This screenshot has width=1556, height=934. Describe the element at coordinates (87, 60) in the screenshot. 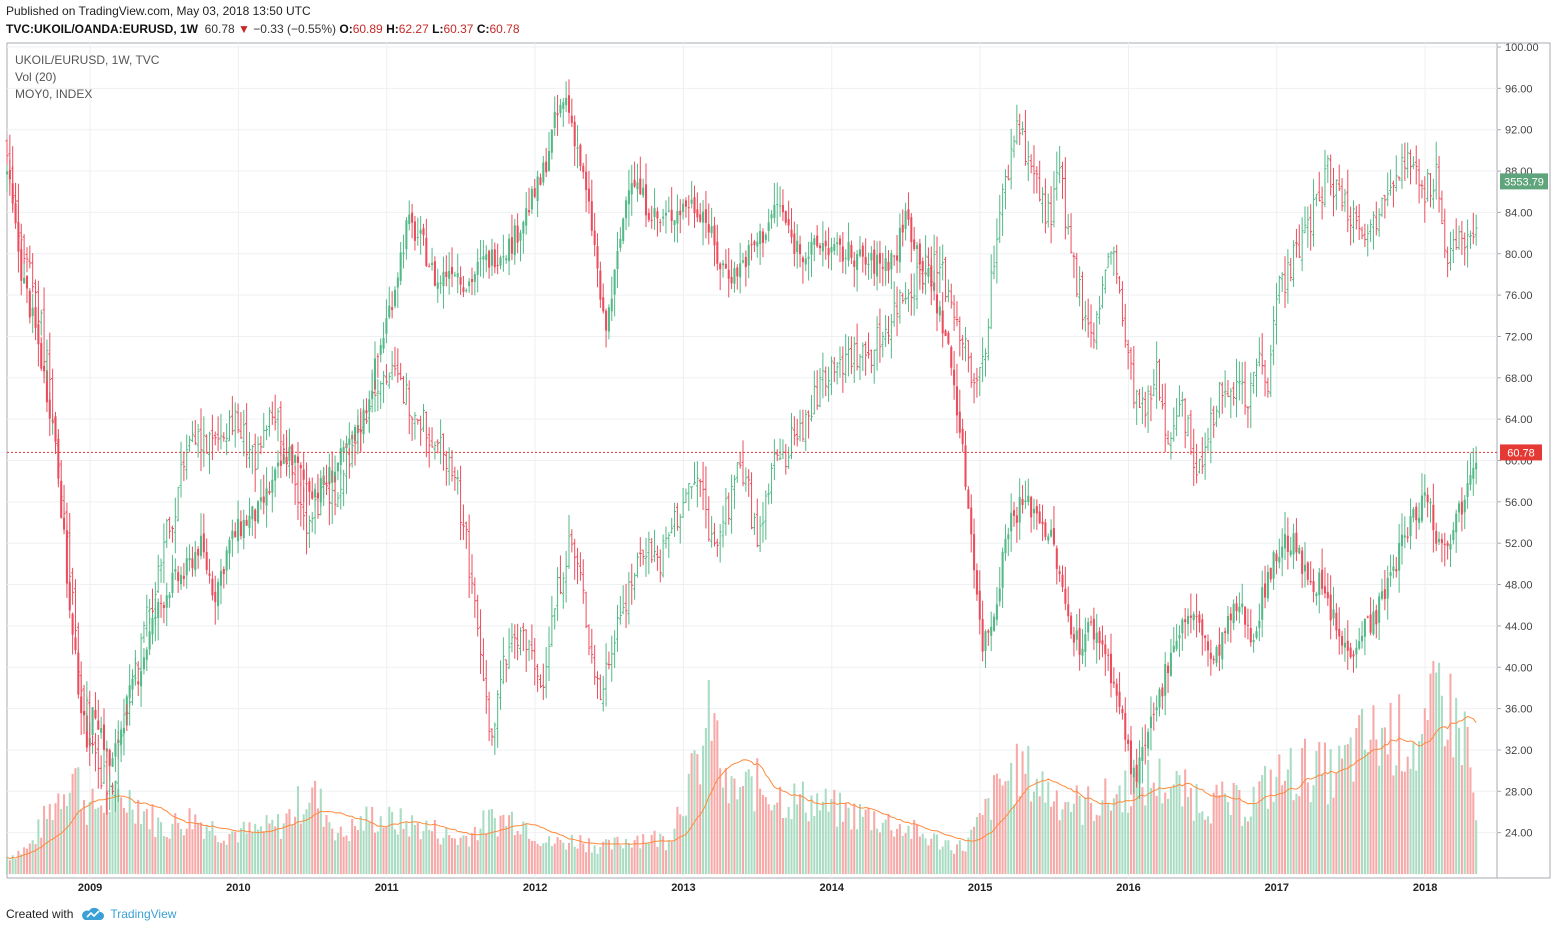

I see `legend-main-series: UKOIL/EURUSD, 1W, TVC` at that location.